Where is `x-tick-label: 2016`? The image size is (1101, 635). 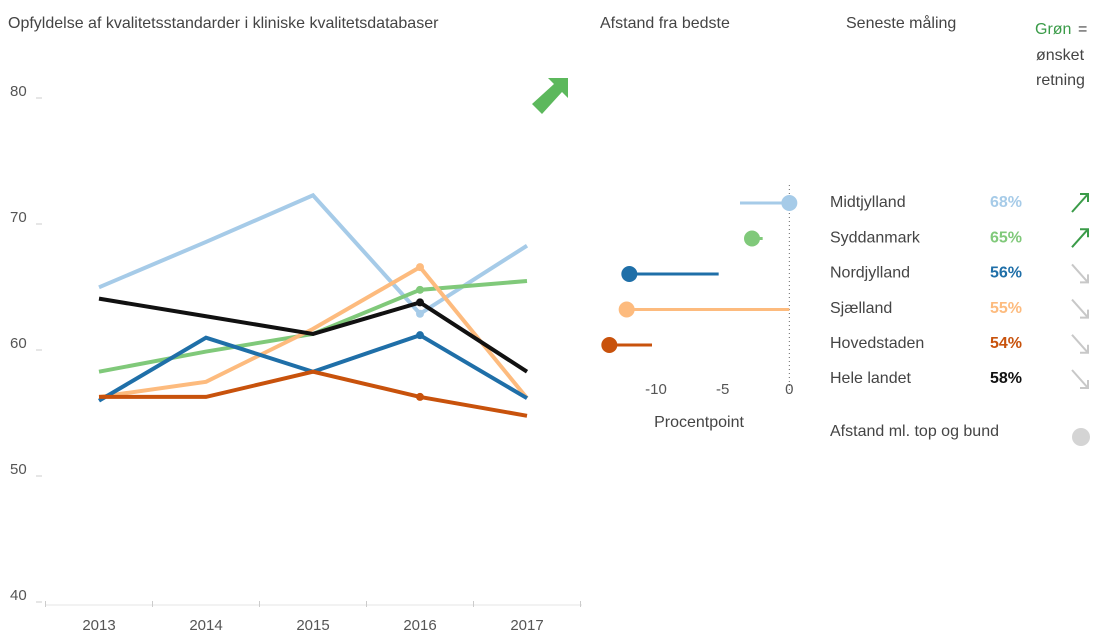 x-tick-label: 2016 is located at coordinates (419, 625).